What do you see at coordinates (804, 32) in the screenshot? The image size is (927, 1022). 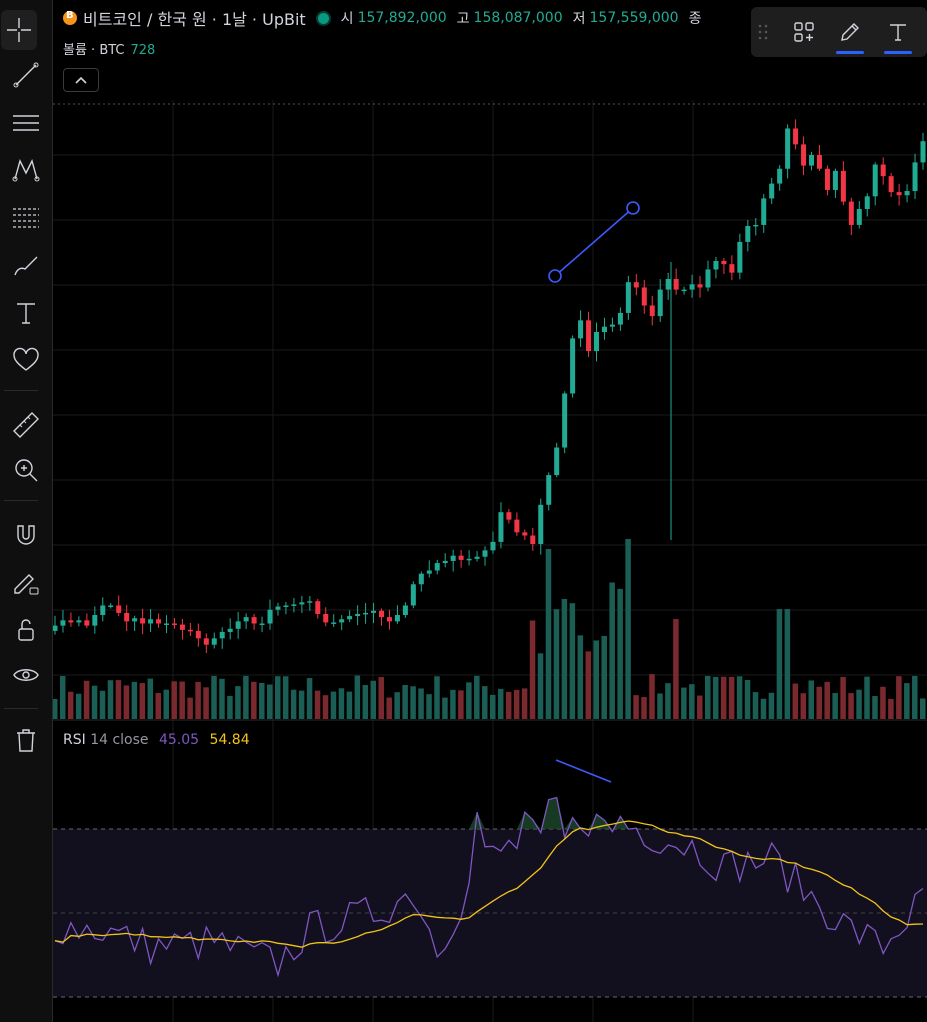 I see `add-panel-icon` at bounding box center [804, 32].